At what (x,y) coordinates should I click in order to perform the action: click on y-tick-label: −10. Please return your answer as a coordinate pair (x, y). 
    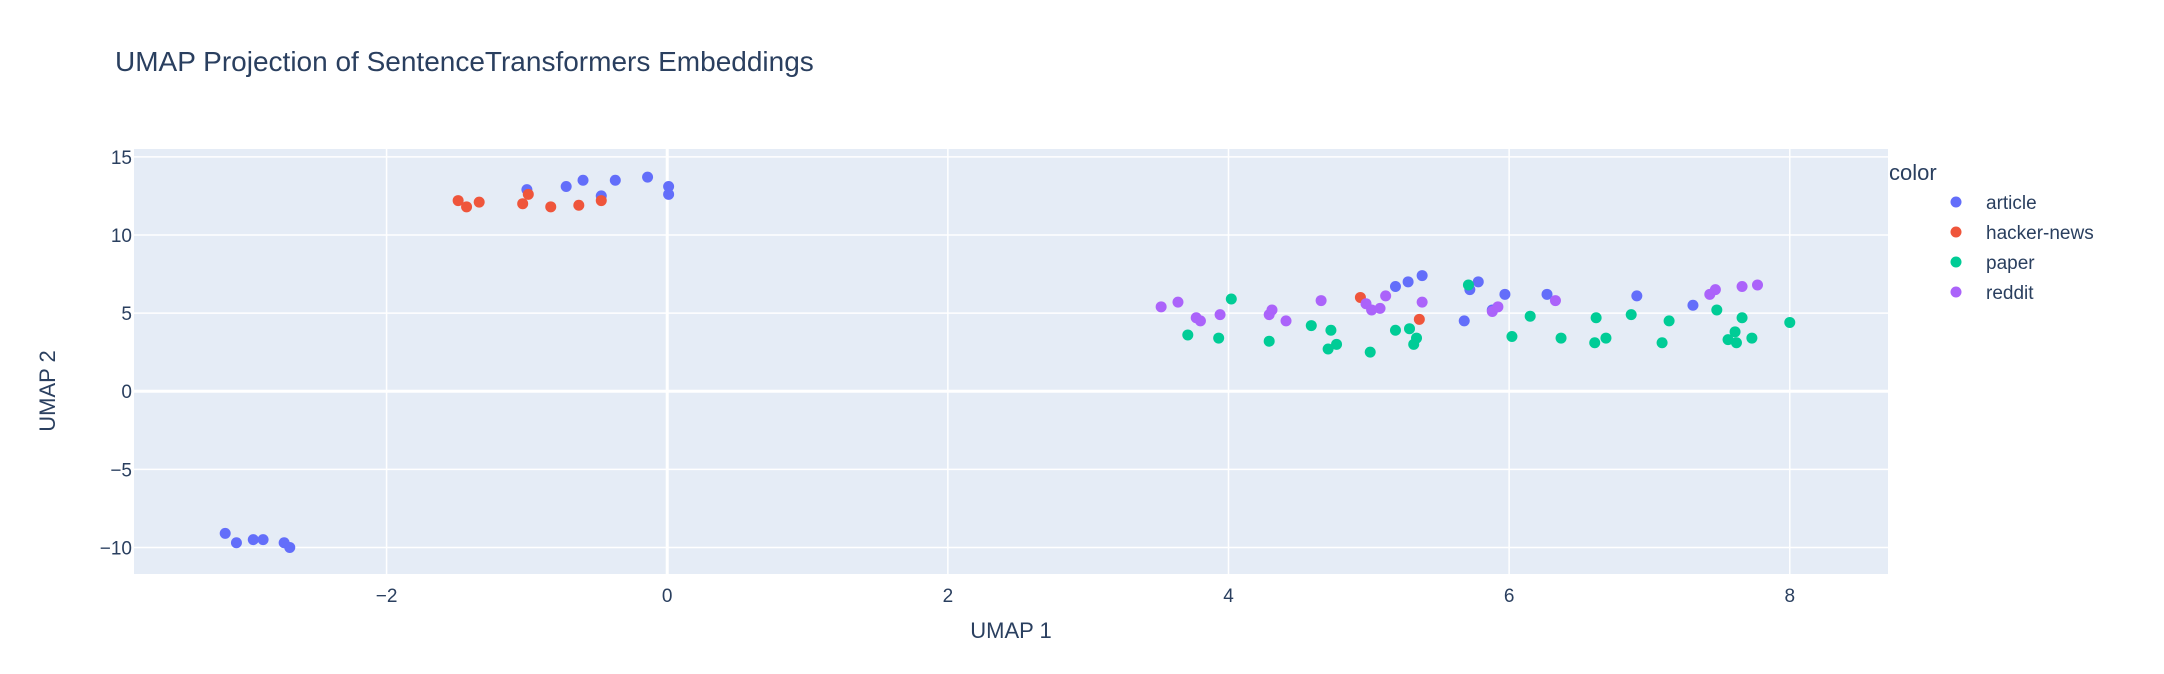
    Looking at the image, I should click on (116, 548).